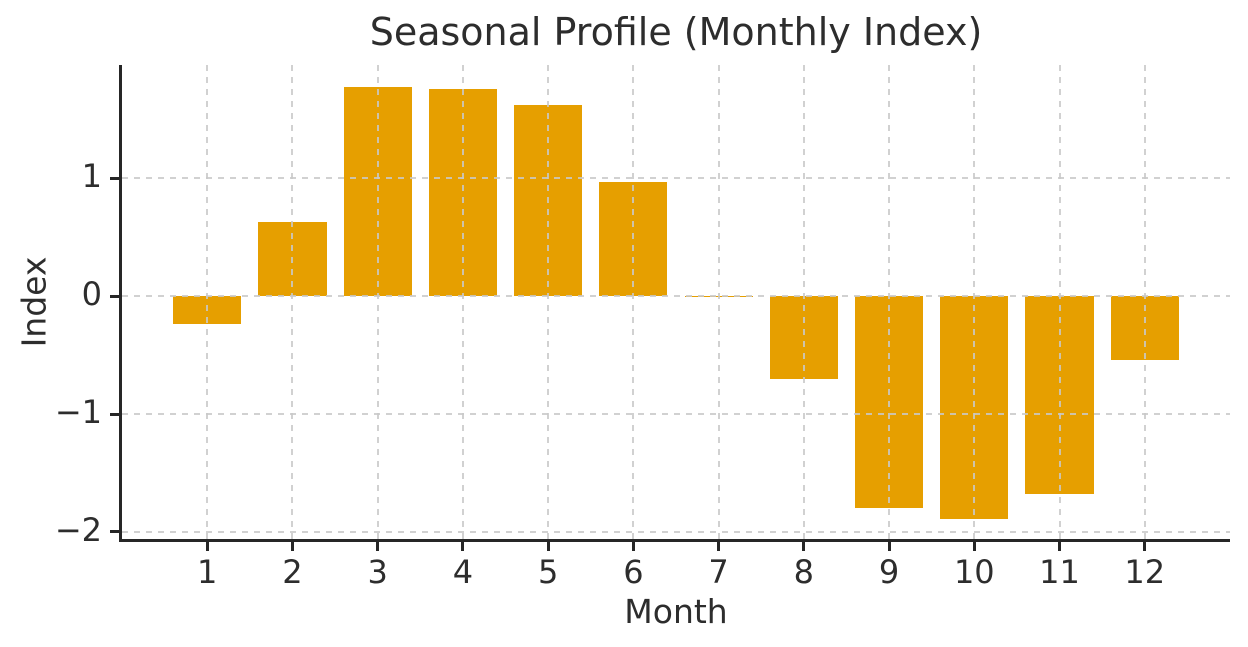  What do you see at coordinates (889, 572) in the screenshot?
I see `x-tick-label-9: 9` at bounding box center [889, 572].